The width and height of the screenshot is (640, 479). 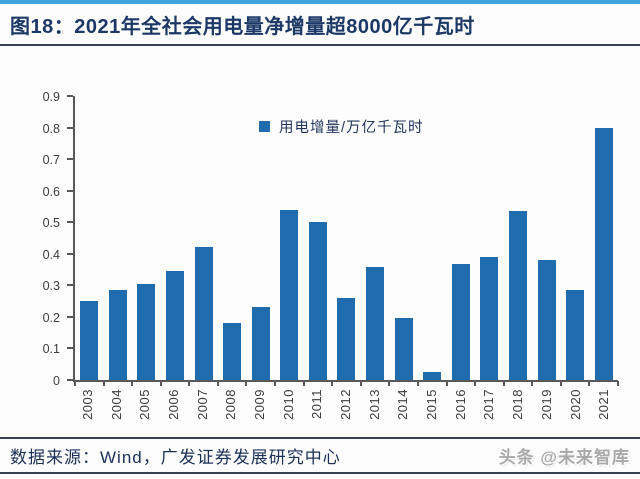 I want to click on chart-legend: 用电增量/万亿千瓦时, so click(x=341, y=126).